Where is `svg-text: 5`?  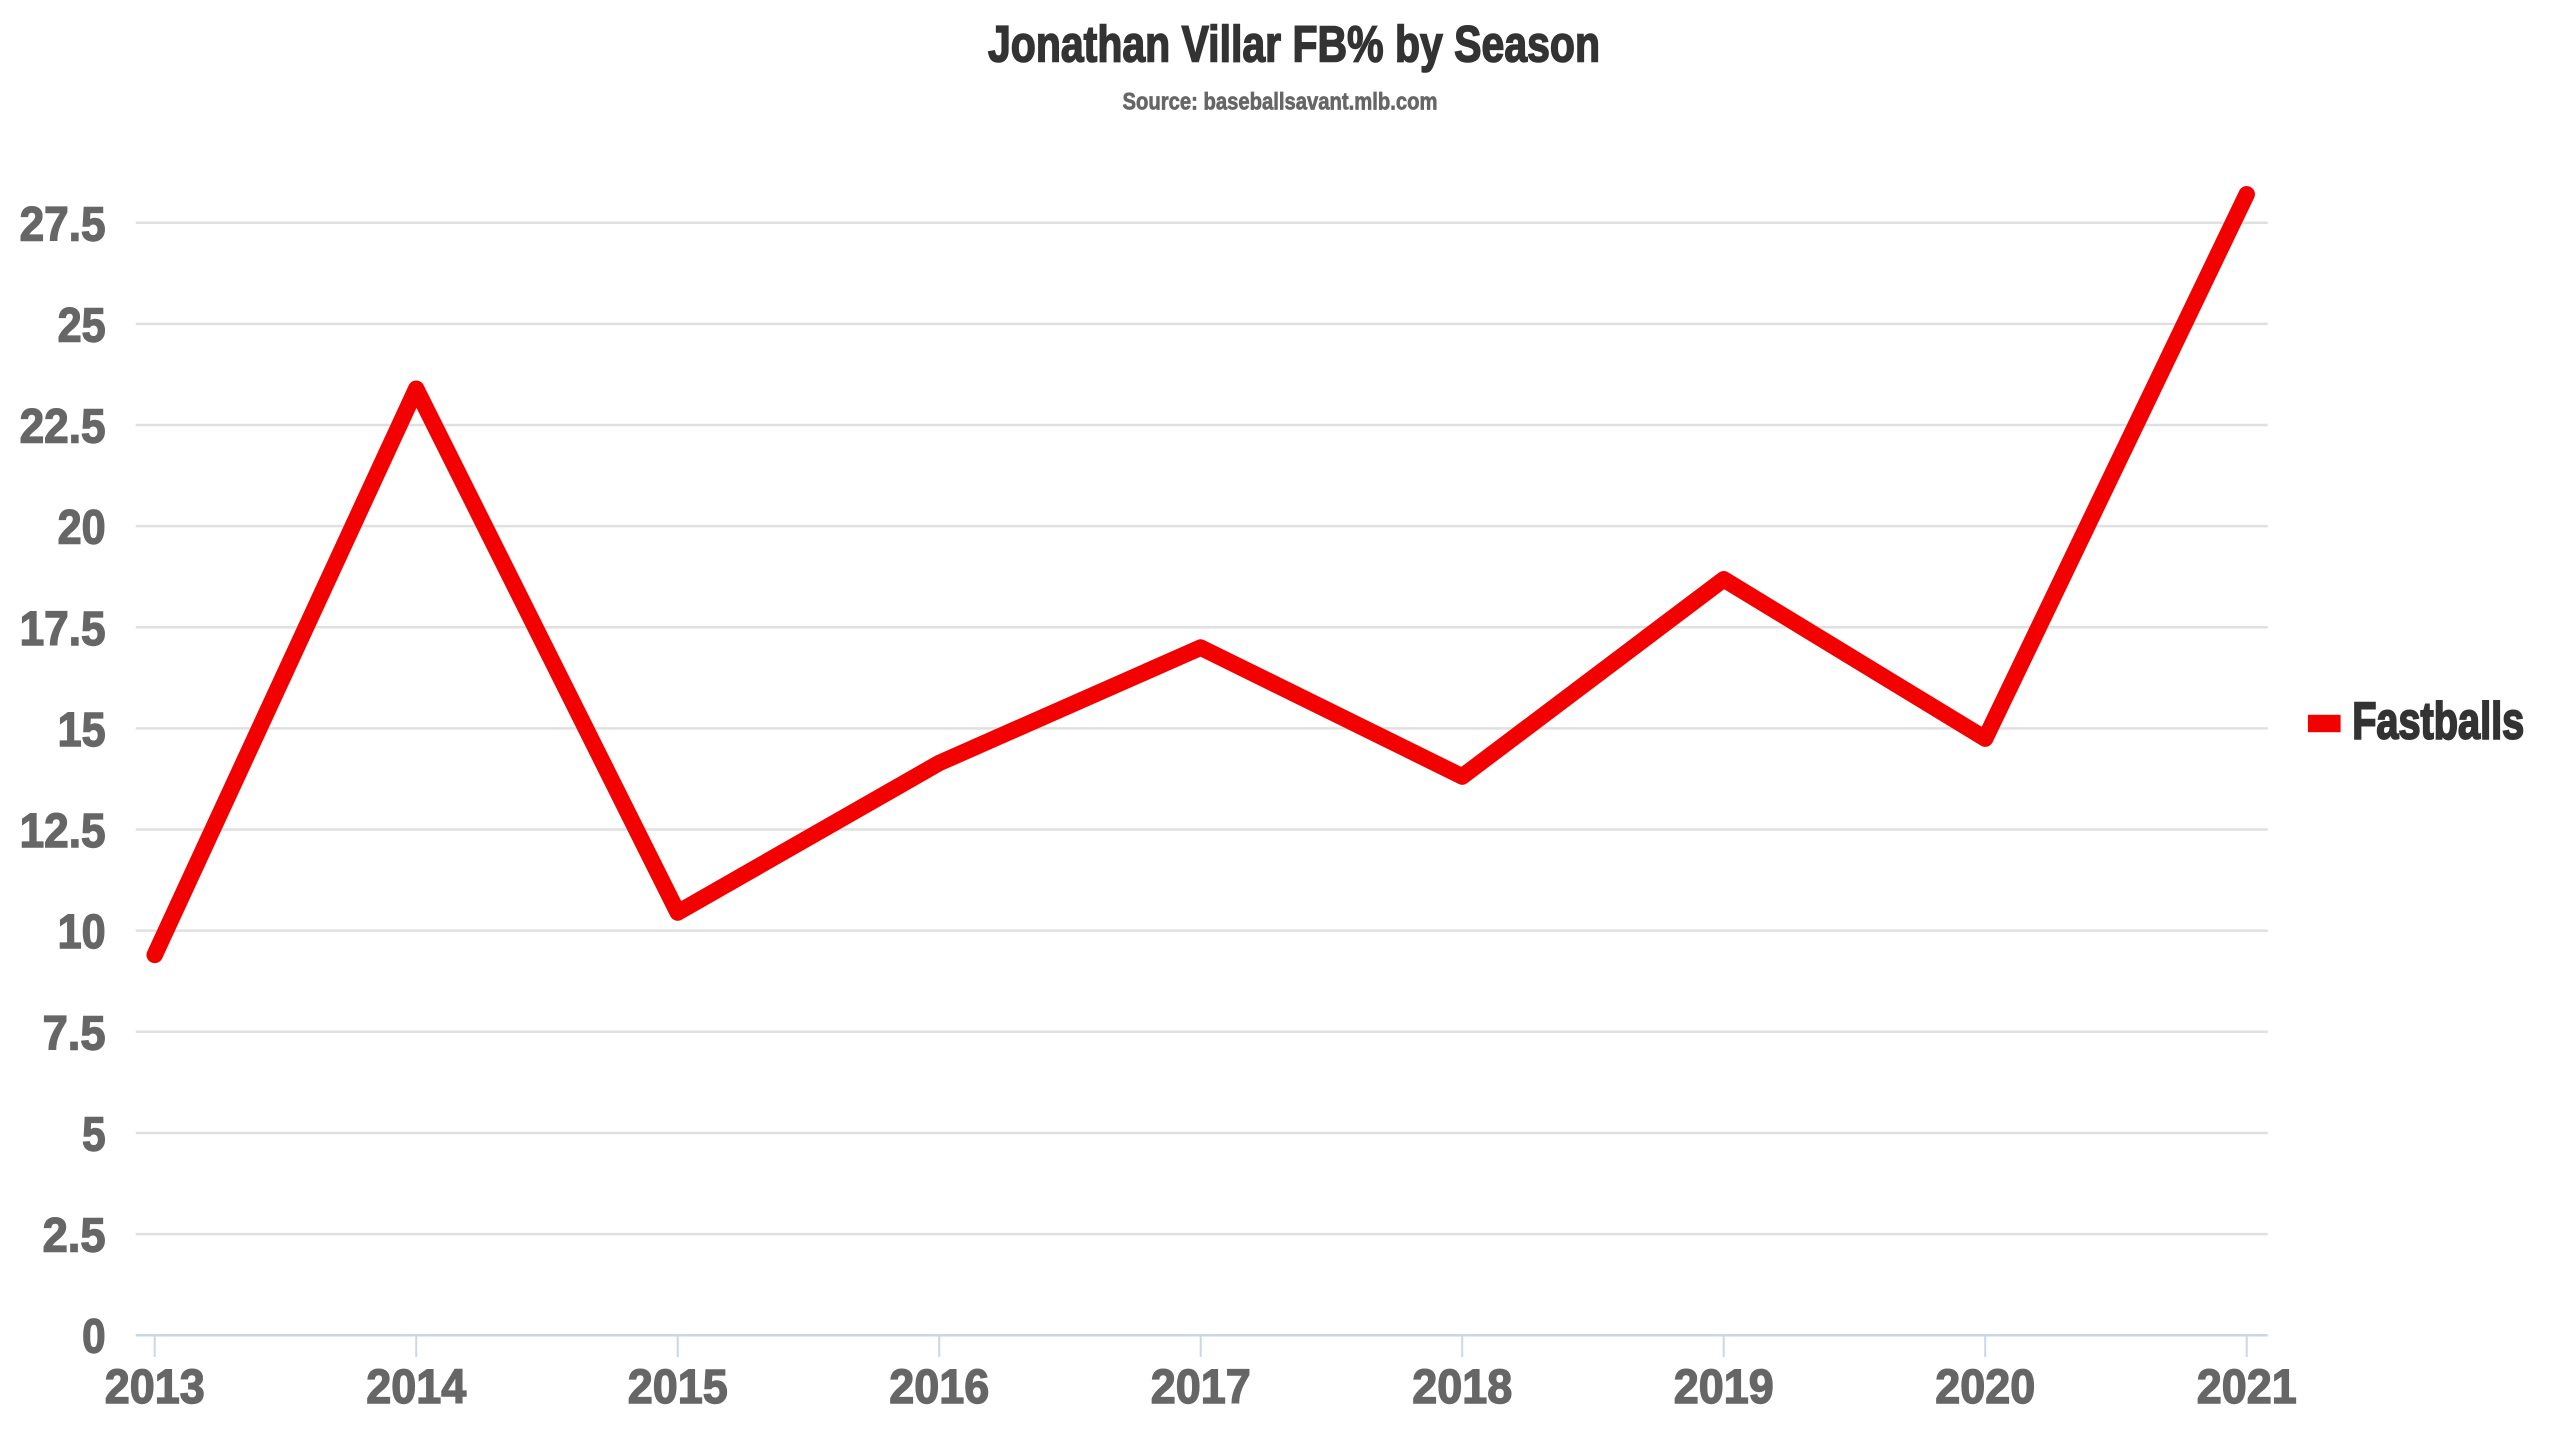
svg-text: 5 is located at coordinates (94, 1134).